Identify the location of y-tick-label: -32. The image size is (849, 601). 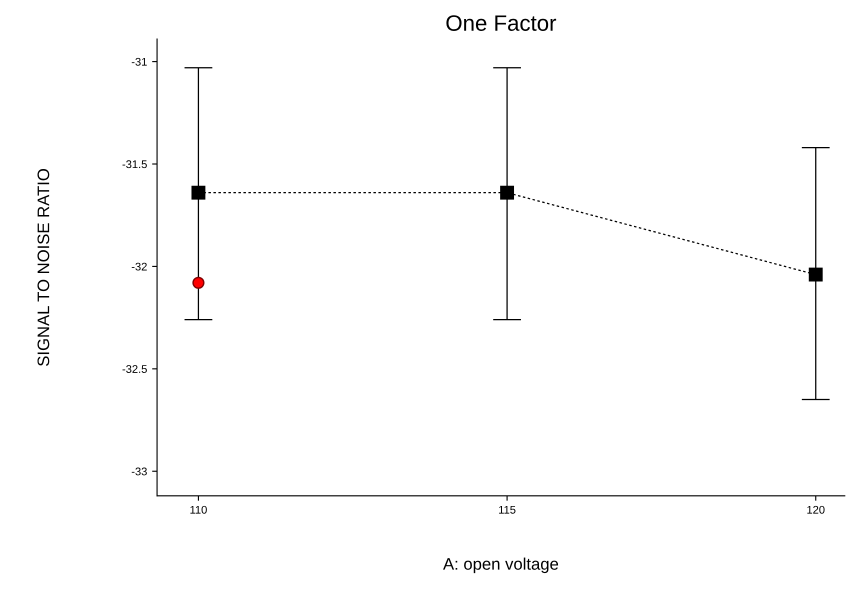
(139, 266).